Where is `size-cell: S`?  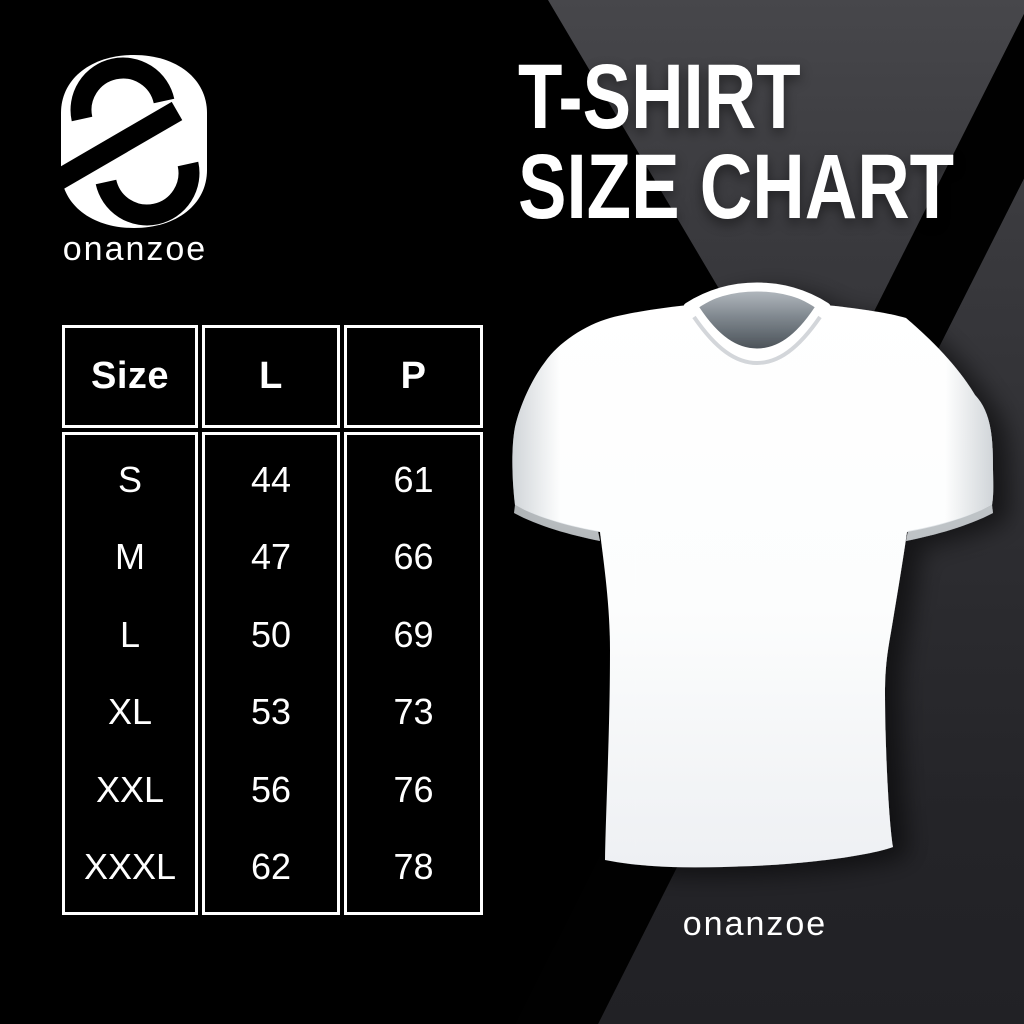
size-cell: S is located at coordinates (129, 479).